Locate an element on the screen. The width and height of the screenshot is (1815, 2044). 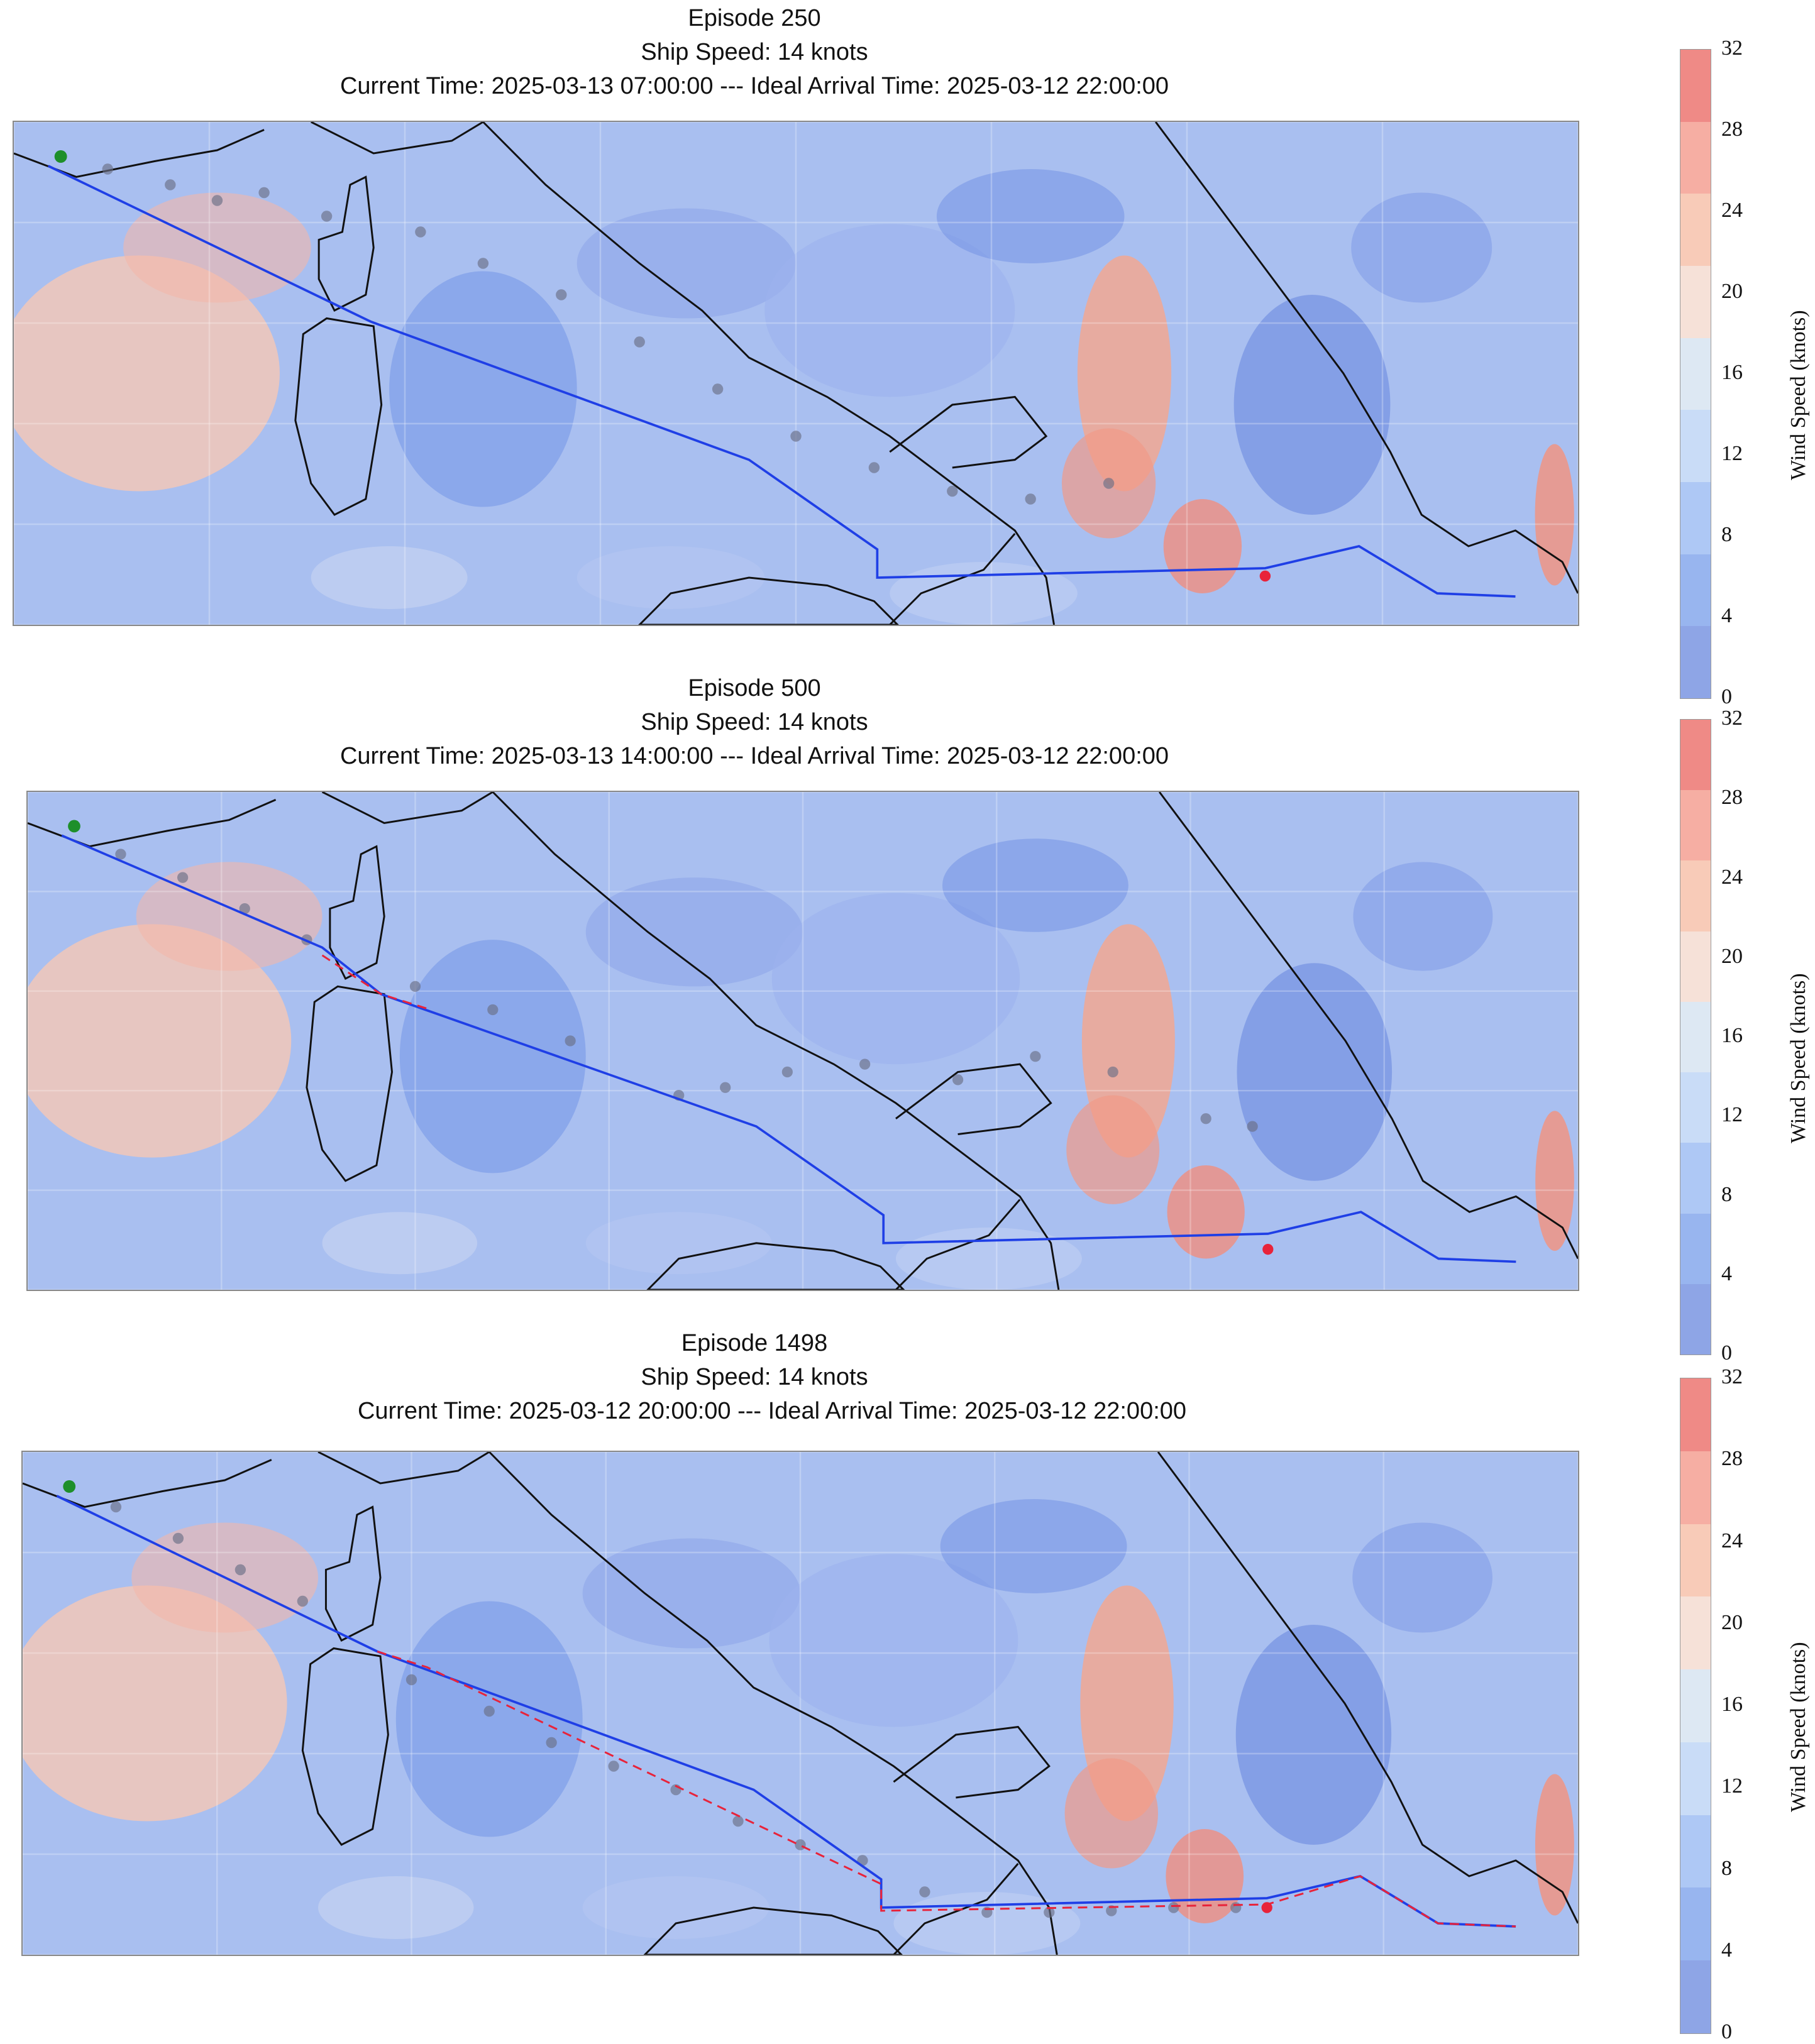
colorbar-tick-label: 4 is located at coordinates (1726, 616).